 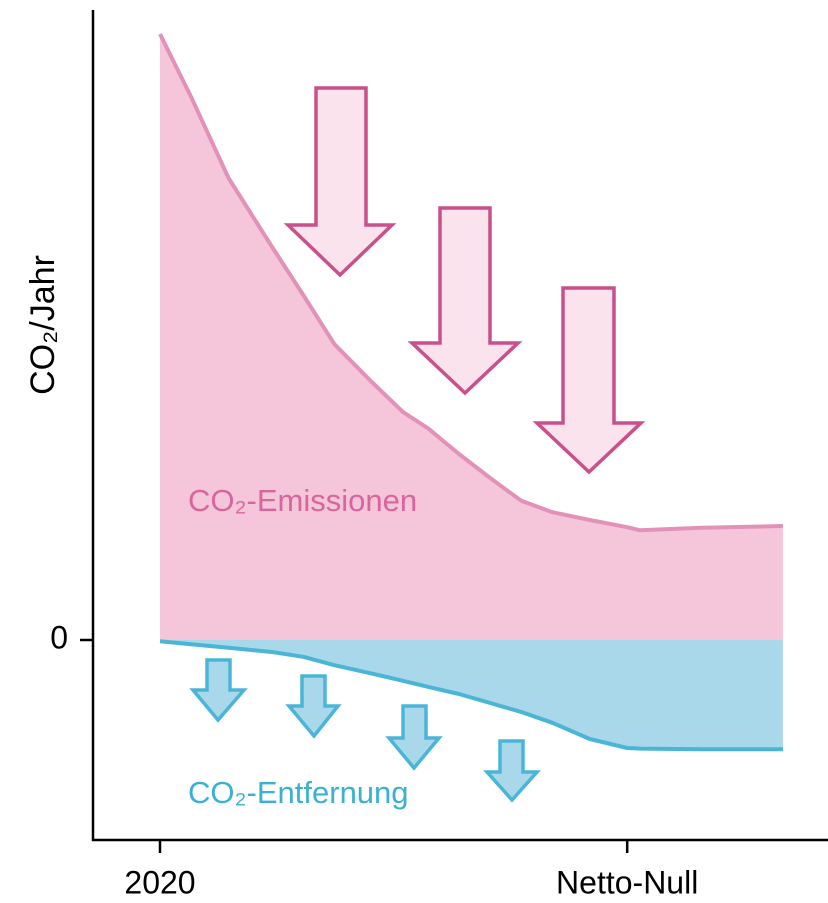 I want to click on removal-arrows, so click(x=365, y=730).